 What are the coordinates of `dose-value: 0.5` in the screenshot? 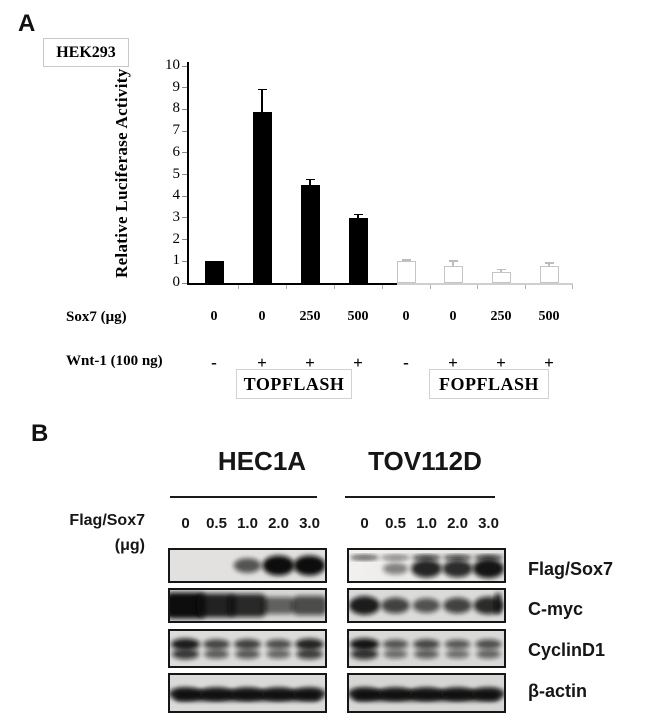 It's located at (395, 523).